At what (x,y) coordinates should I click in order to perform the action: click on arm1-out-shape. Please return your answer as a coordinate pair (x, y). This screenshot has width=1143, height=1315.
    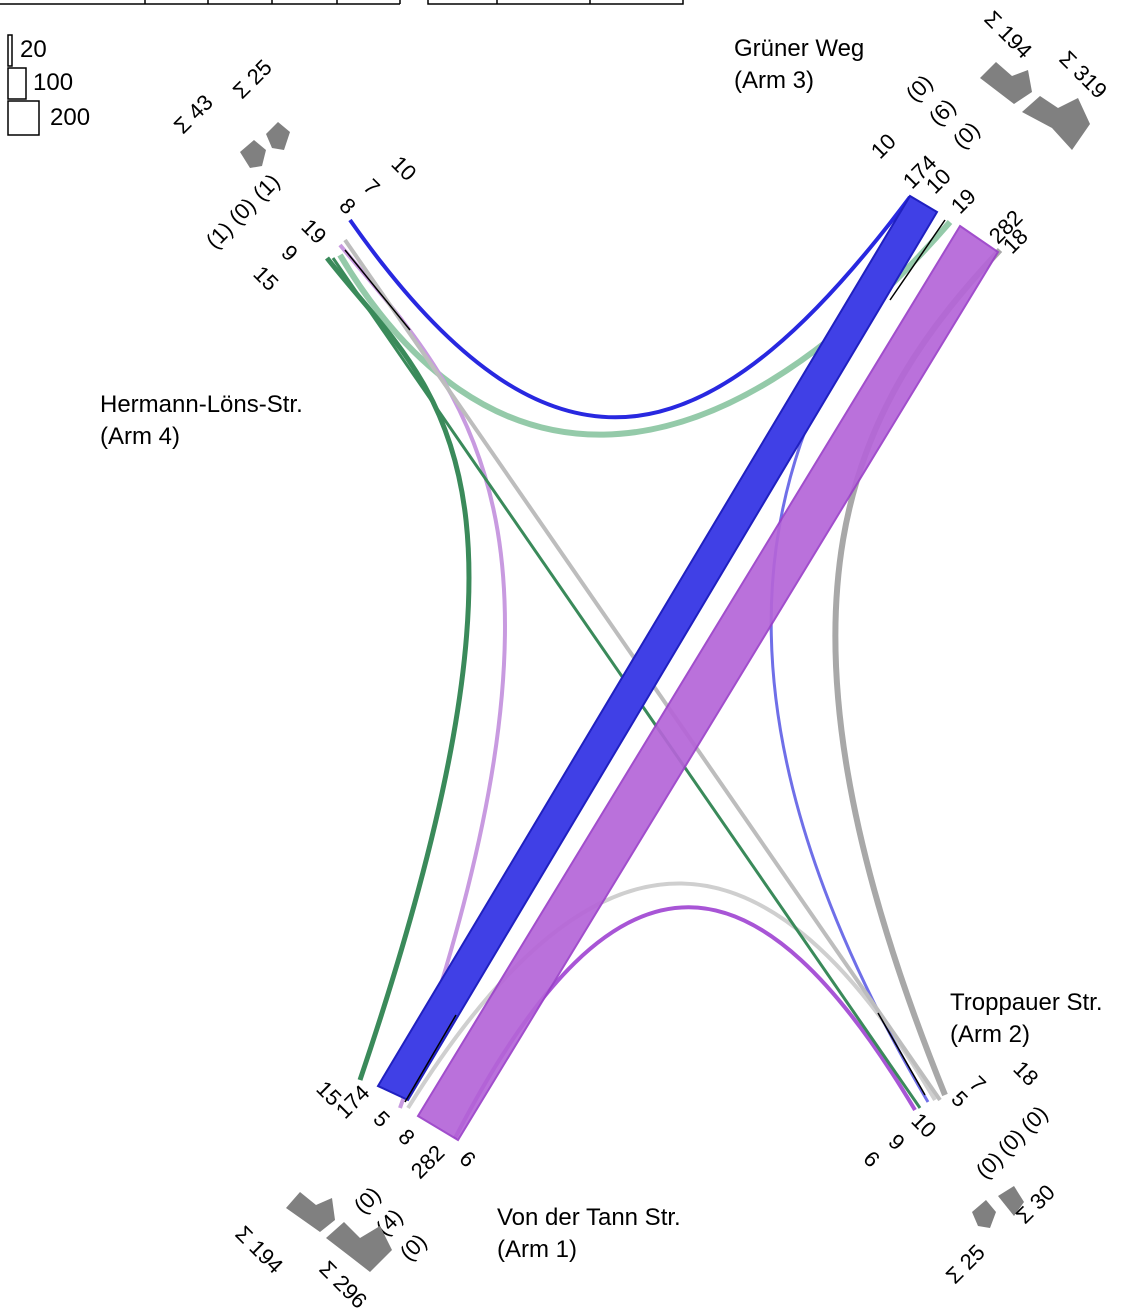
    Looking at the image, I should click on (359, 1247).